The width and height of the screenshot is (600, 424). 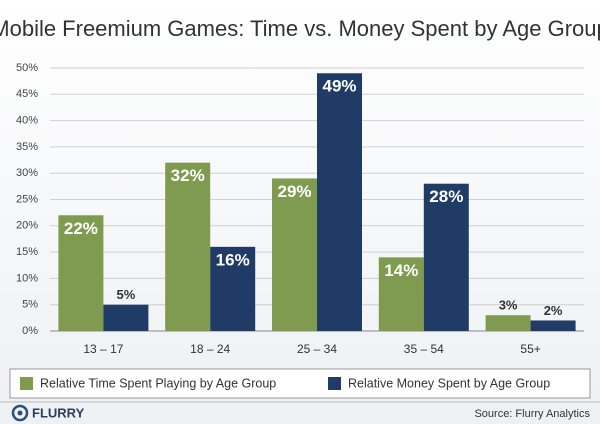 What do you see at coordinates (126, 294) in the screenshot?
I see `value-label: 5%` at bounding box center [126, 294].